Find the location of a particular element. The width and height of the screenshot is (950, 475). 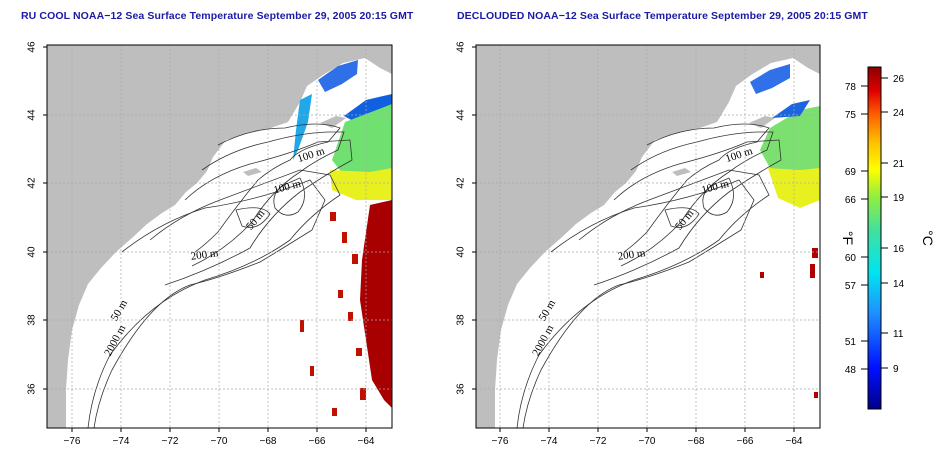

sst-declouded-blue-east is located at coordinates (791, 109).